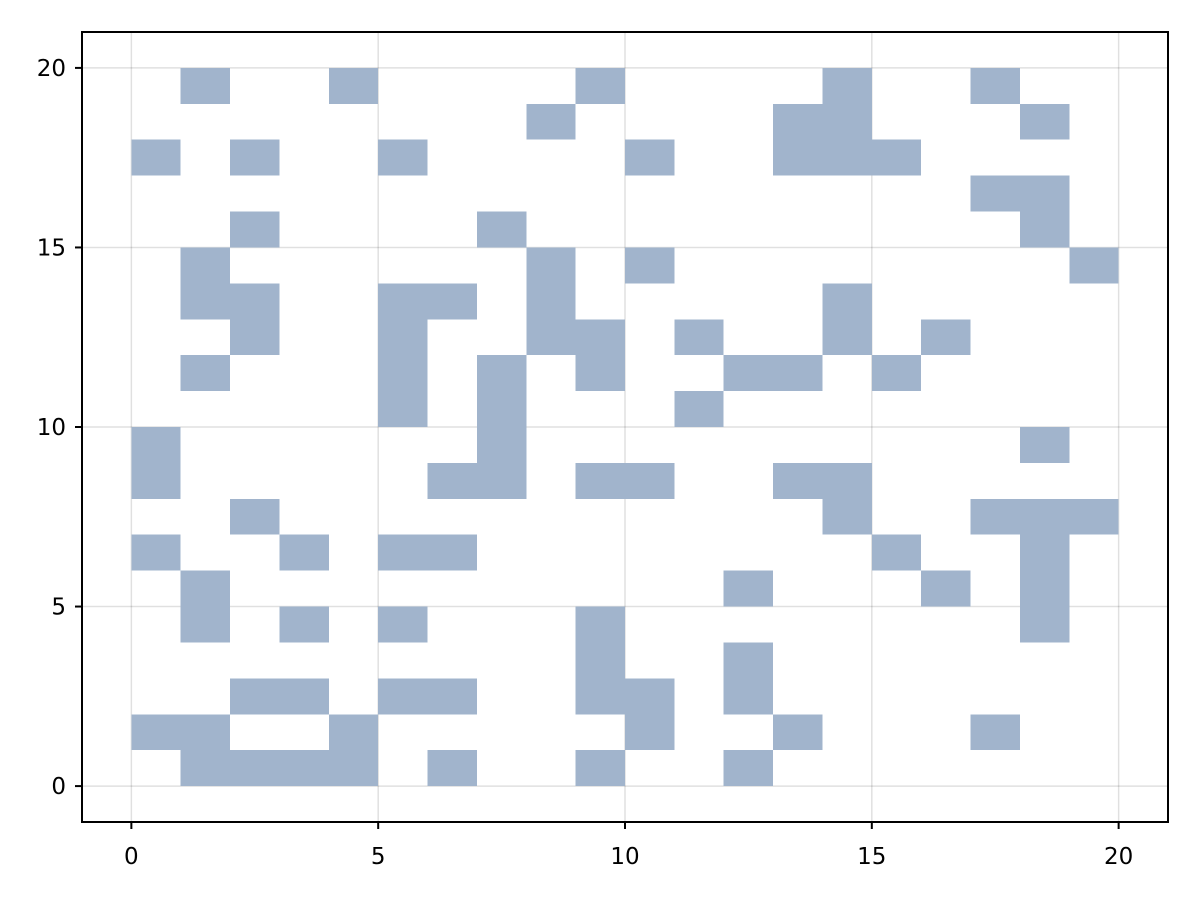 Image resolution: width=1200 pixels, height=900 pixels. I want to click on y-tick-label: 15, so click(51, 248).